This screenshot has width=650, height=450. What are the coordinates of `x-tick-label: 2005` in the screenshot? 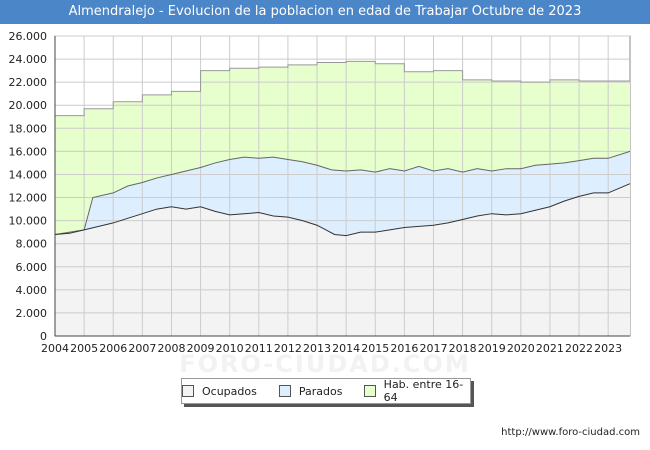 It's located at (84, 348).